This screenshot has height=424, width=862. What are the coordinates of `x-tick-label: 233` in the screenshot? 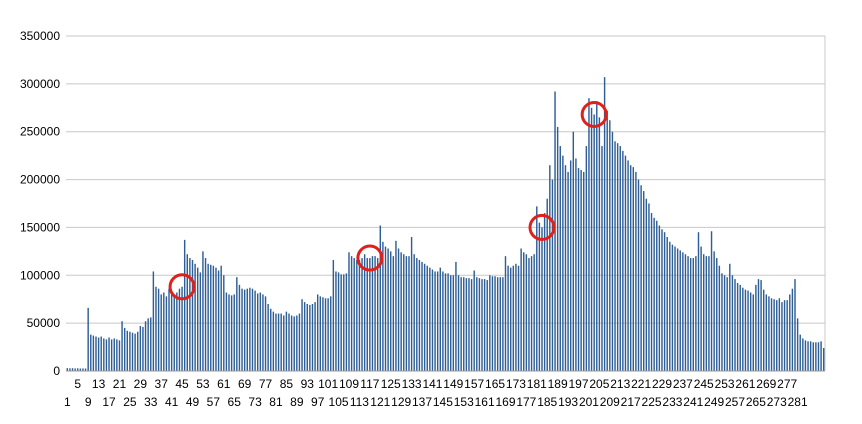 It's located at (672, 402).